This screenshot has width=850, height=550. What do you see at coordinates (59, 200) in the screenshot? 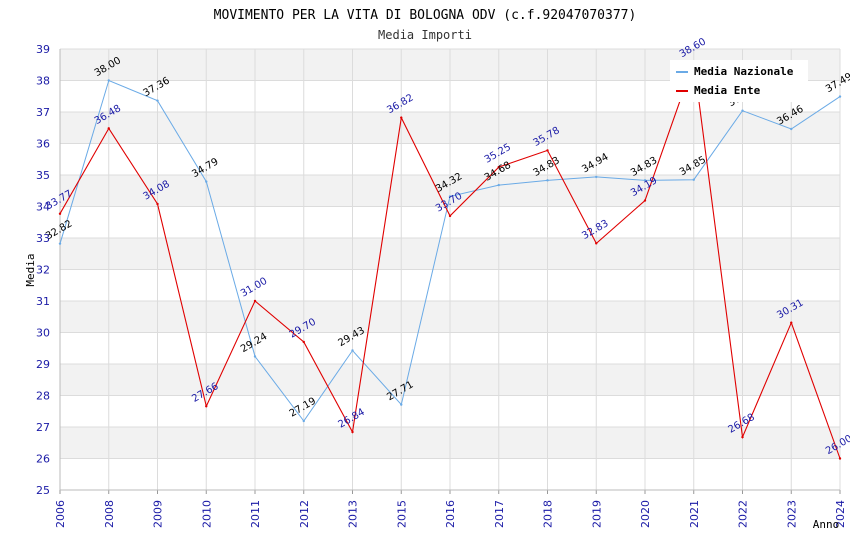
I see `data-label: 33.77` at bounding box center [59, 200].